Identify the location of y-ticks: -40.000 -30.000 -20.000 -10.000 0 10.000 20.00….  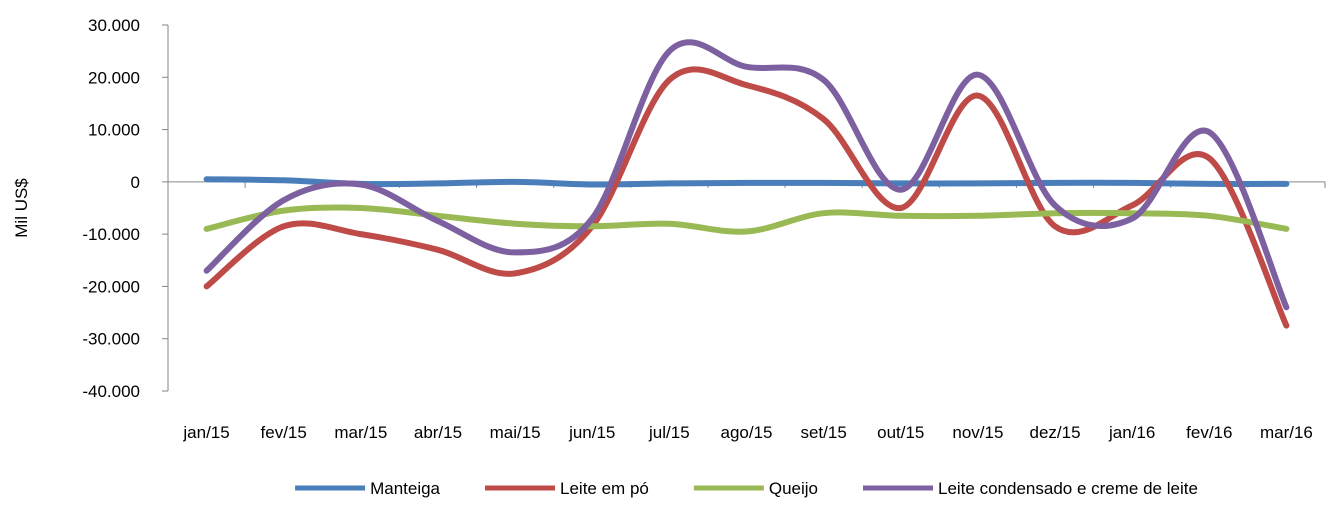
(125, 208).